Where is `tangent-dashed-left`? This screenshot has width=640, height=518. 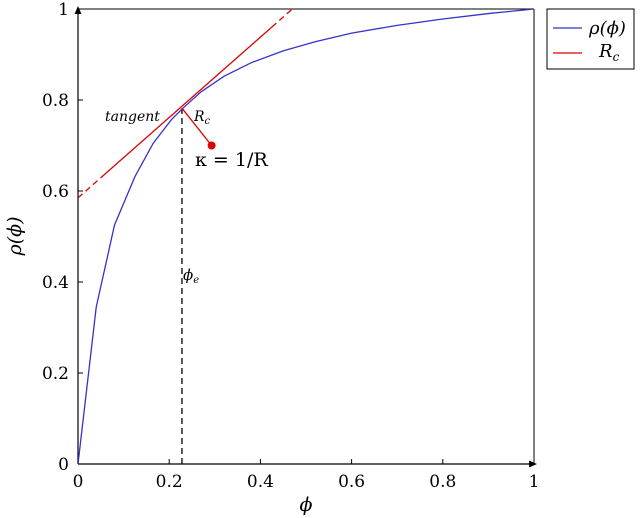 tangent-dashed-left is located at coordinates (90, 188).